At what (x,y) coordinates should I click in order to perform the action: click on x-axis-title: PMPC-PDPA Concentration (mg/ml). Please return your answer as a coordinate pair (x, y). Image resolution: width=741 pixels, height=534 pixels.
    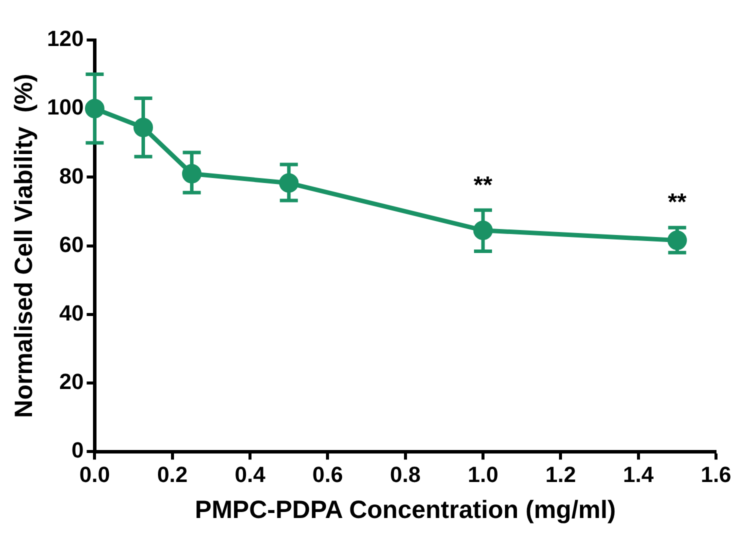
    Looking at the image, I should click on (405, 510).